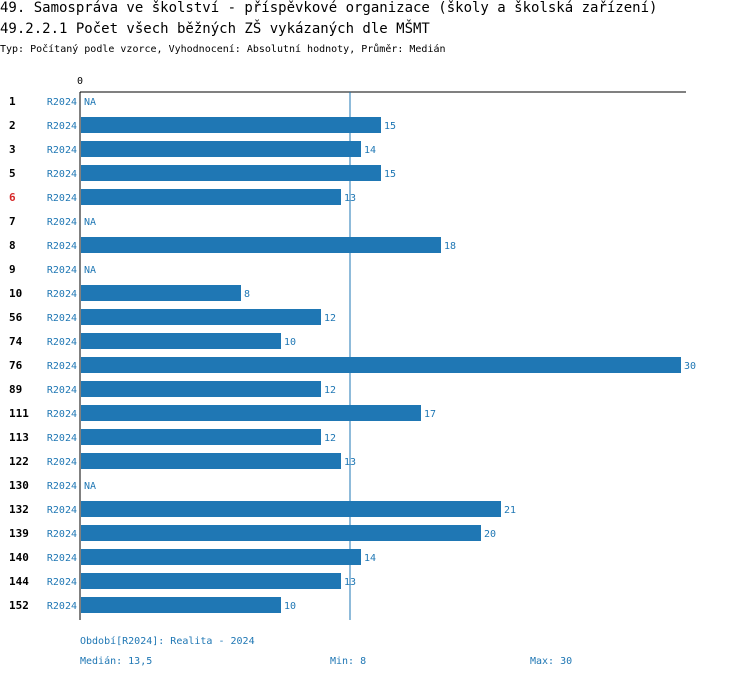 The image size is (750, 680). I want to click on category-label: 9, so click(12, 269).